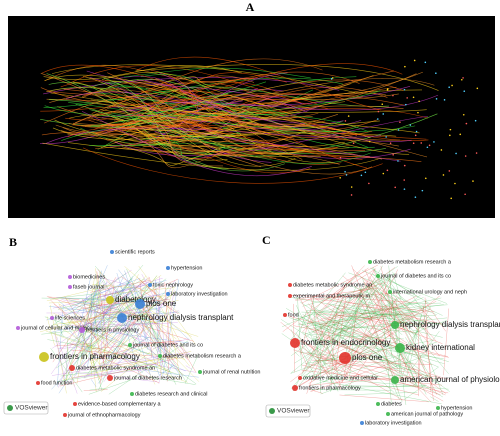 This screenshot has width=500, height=436. Describe the element at coordinates (119, 404) in the screenshot. I see `node-label: evidence-based complementary a` at that location.